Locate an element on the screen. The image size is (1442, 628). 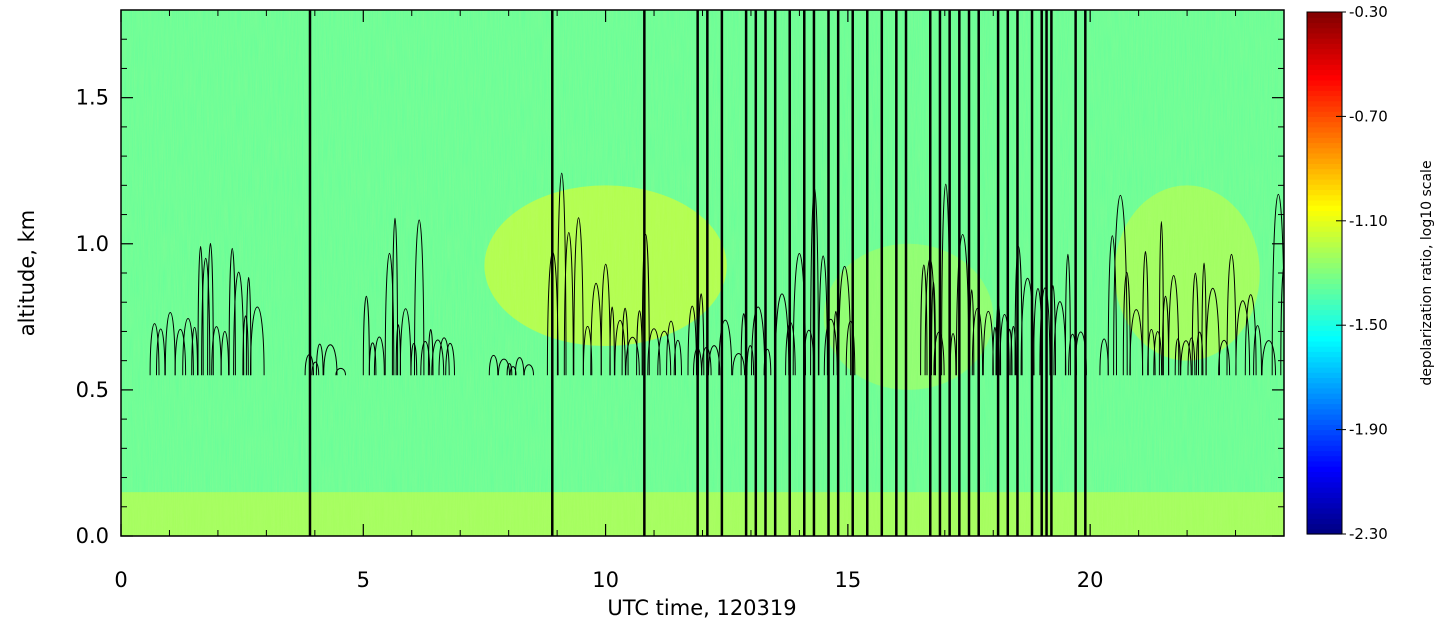
x-axis-title: UTC time, 120319 is located at coordinates (701, 608).